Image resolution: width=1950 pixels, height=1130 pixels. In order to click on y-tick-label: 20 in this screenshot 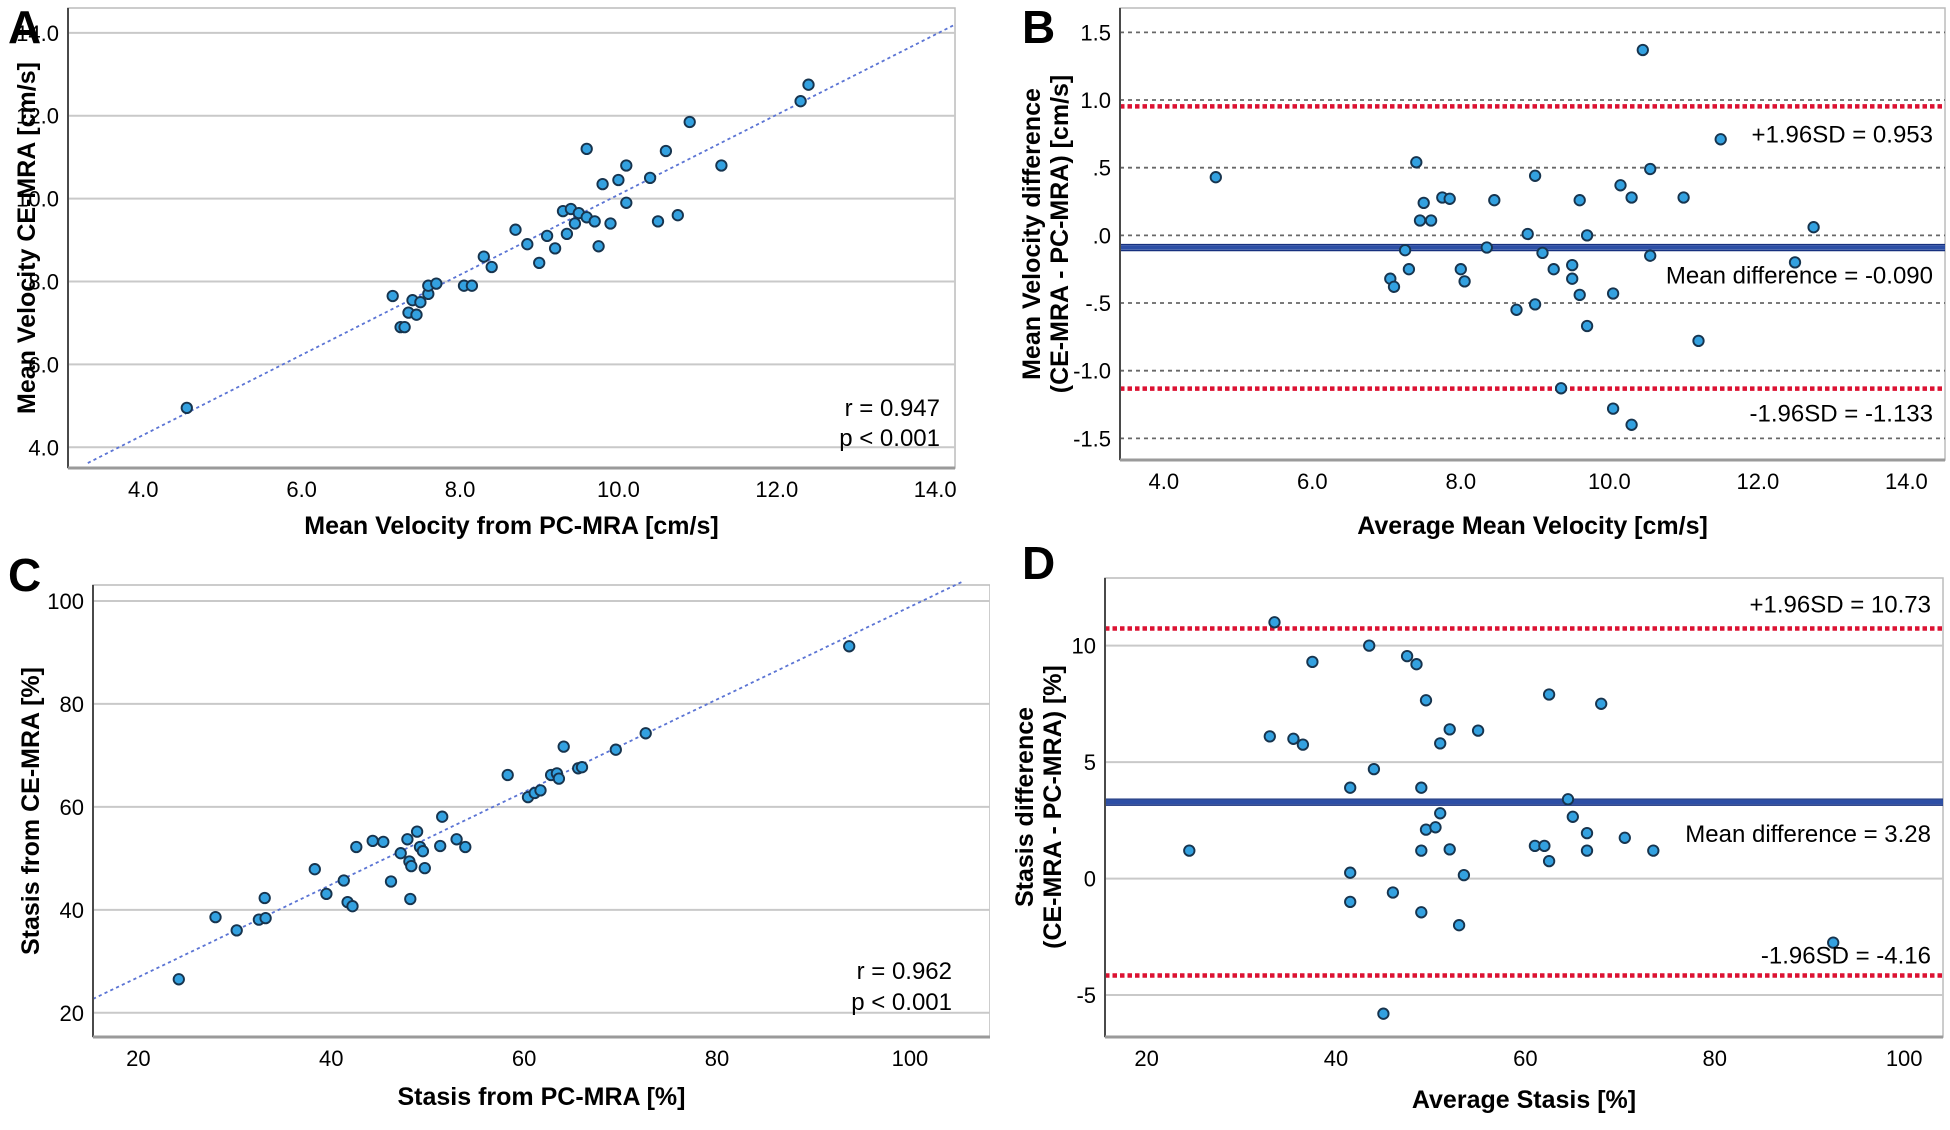, I will do `click(72, 1013)`.